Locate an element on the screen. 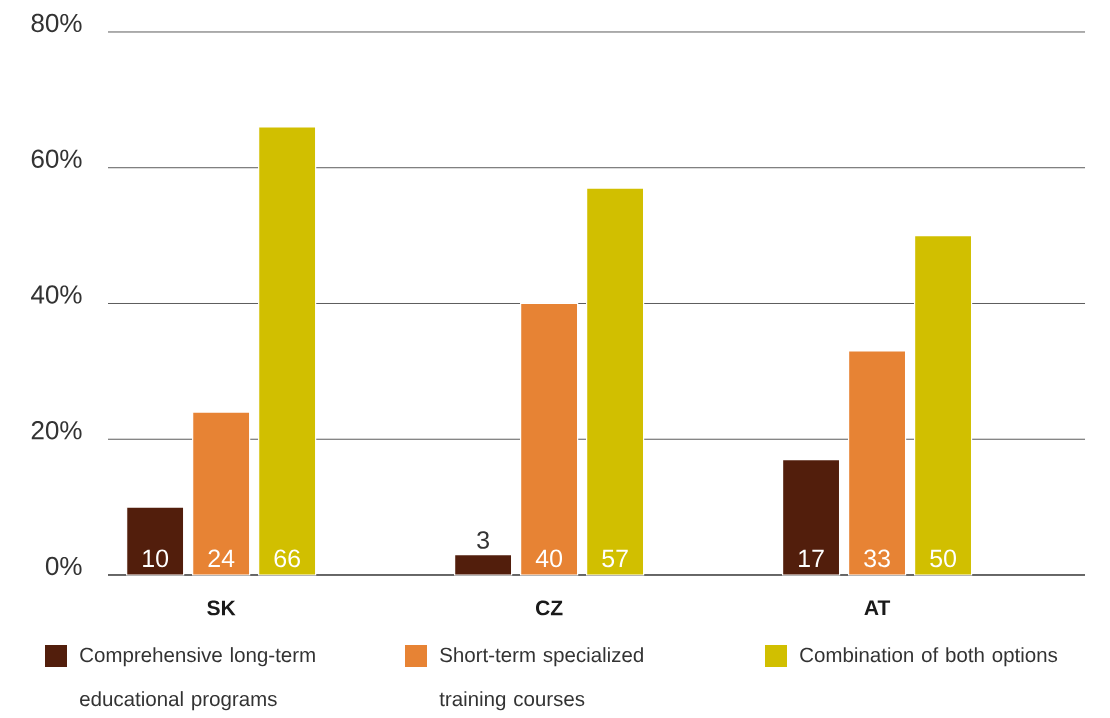  y-tick-label: 40% is located at coordinates (56, 294).